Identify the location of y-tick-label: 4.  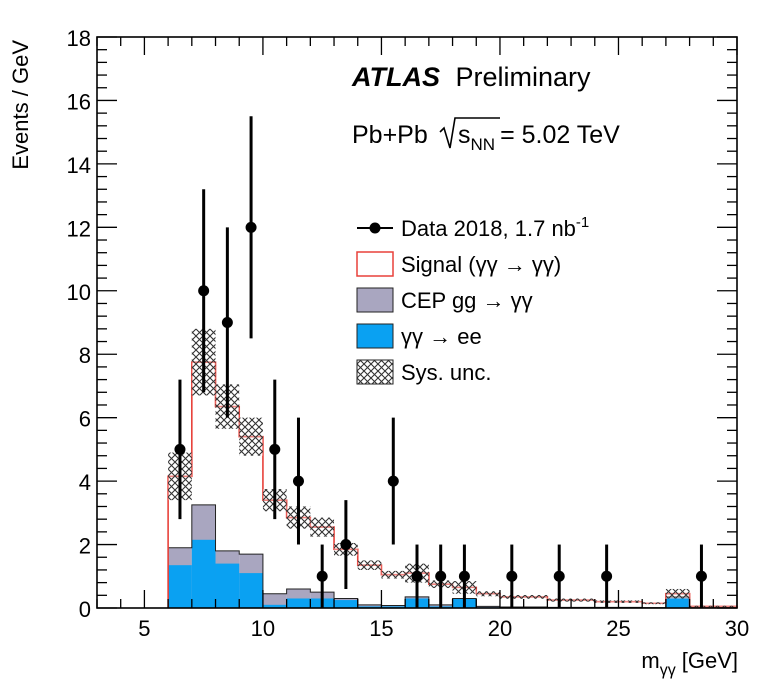
(85, 482).